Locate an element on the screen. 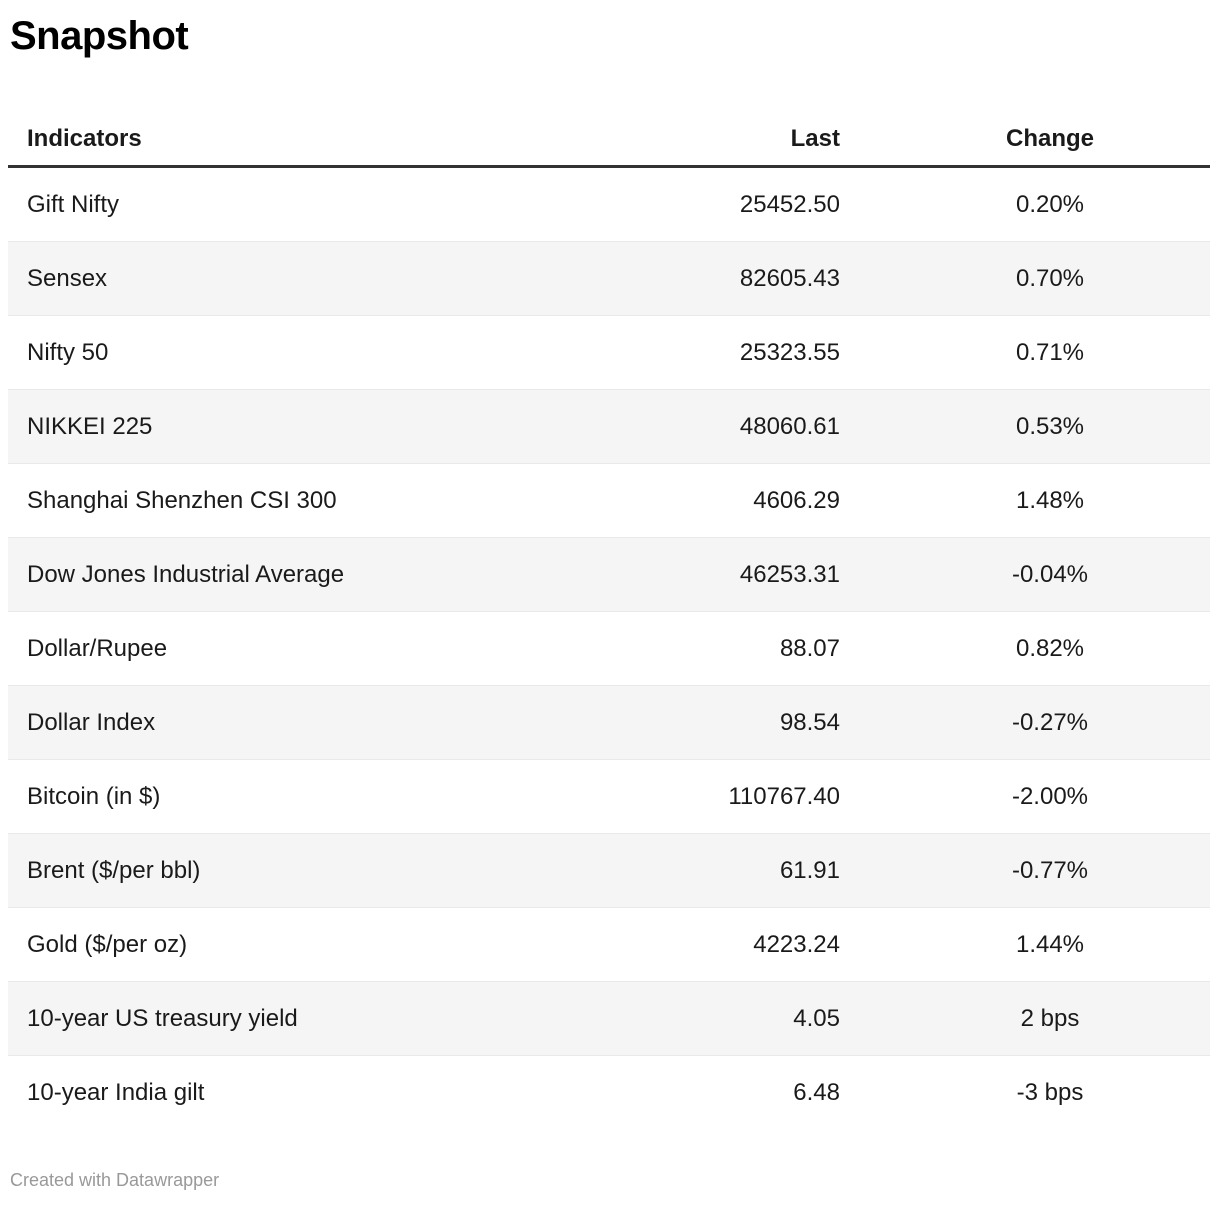 This screenshot has height=1208, width=1220. table-row: 10-year India gilt 6.48 -3 bps is located at coordinates (609, 1093).